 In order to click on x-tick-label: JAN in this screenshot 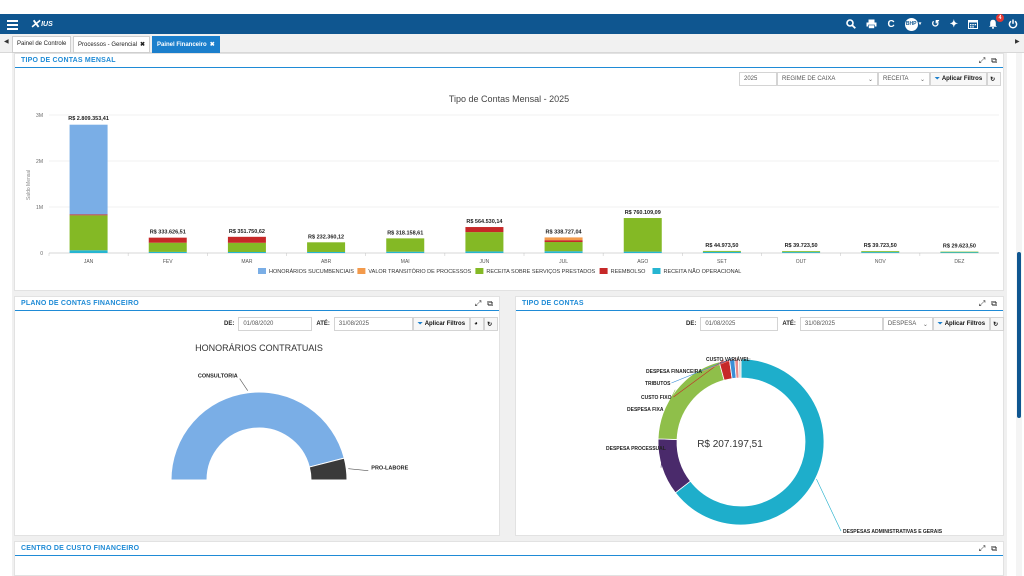, I will do `click(89, 262)`.